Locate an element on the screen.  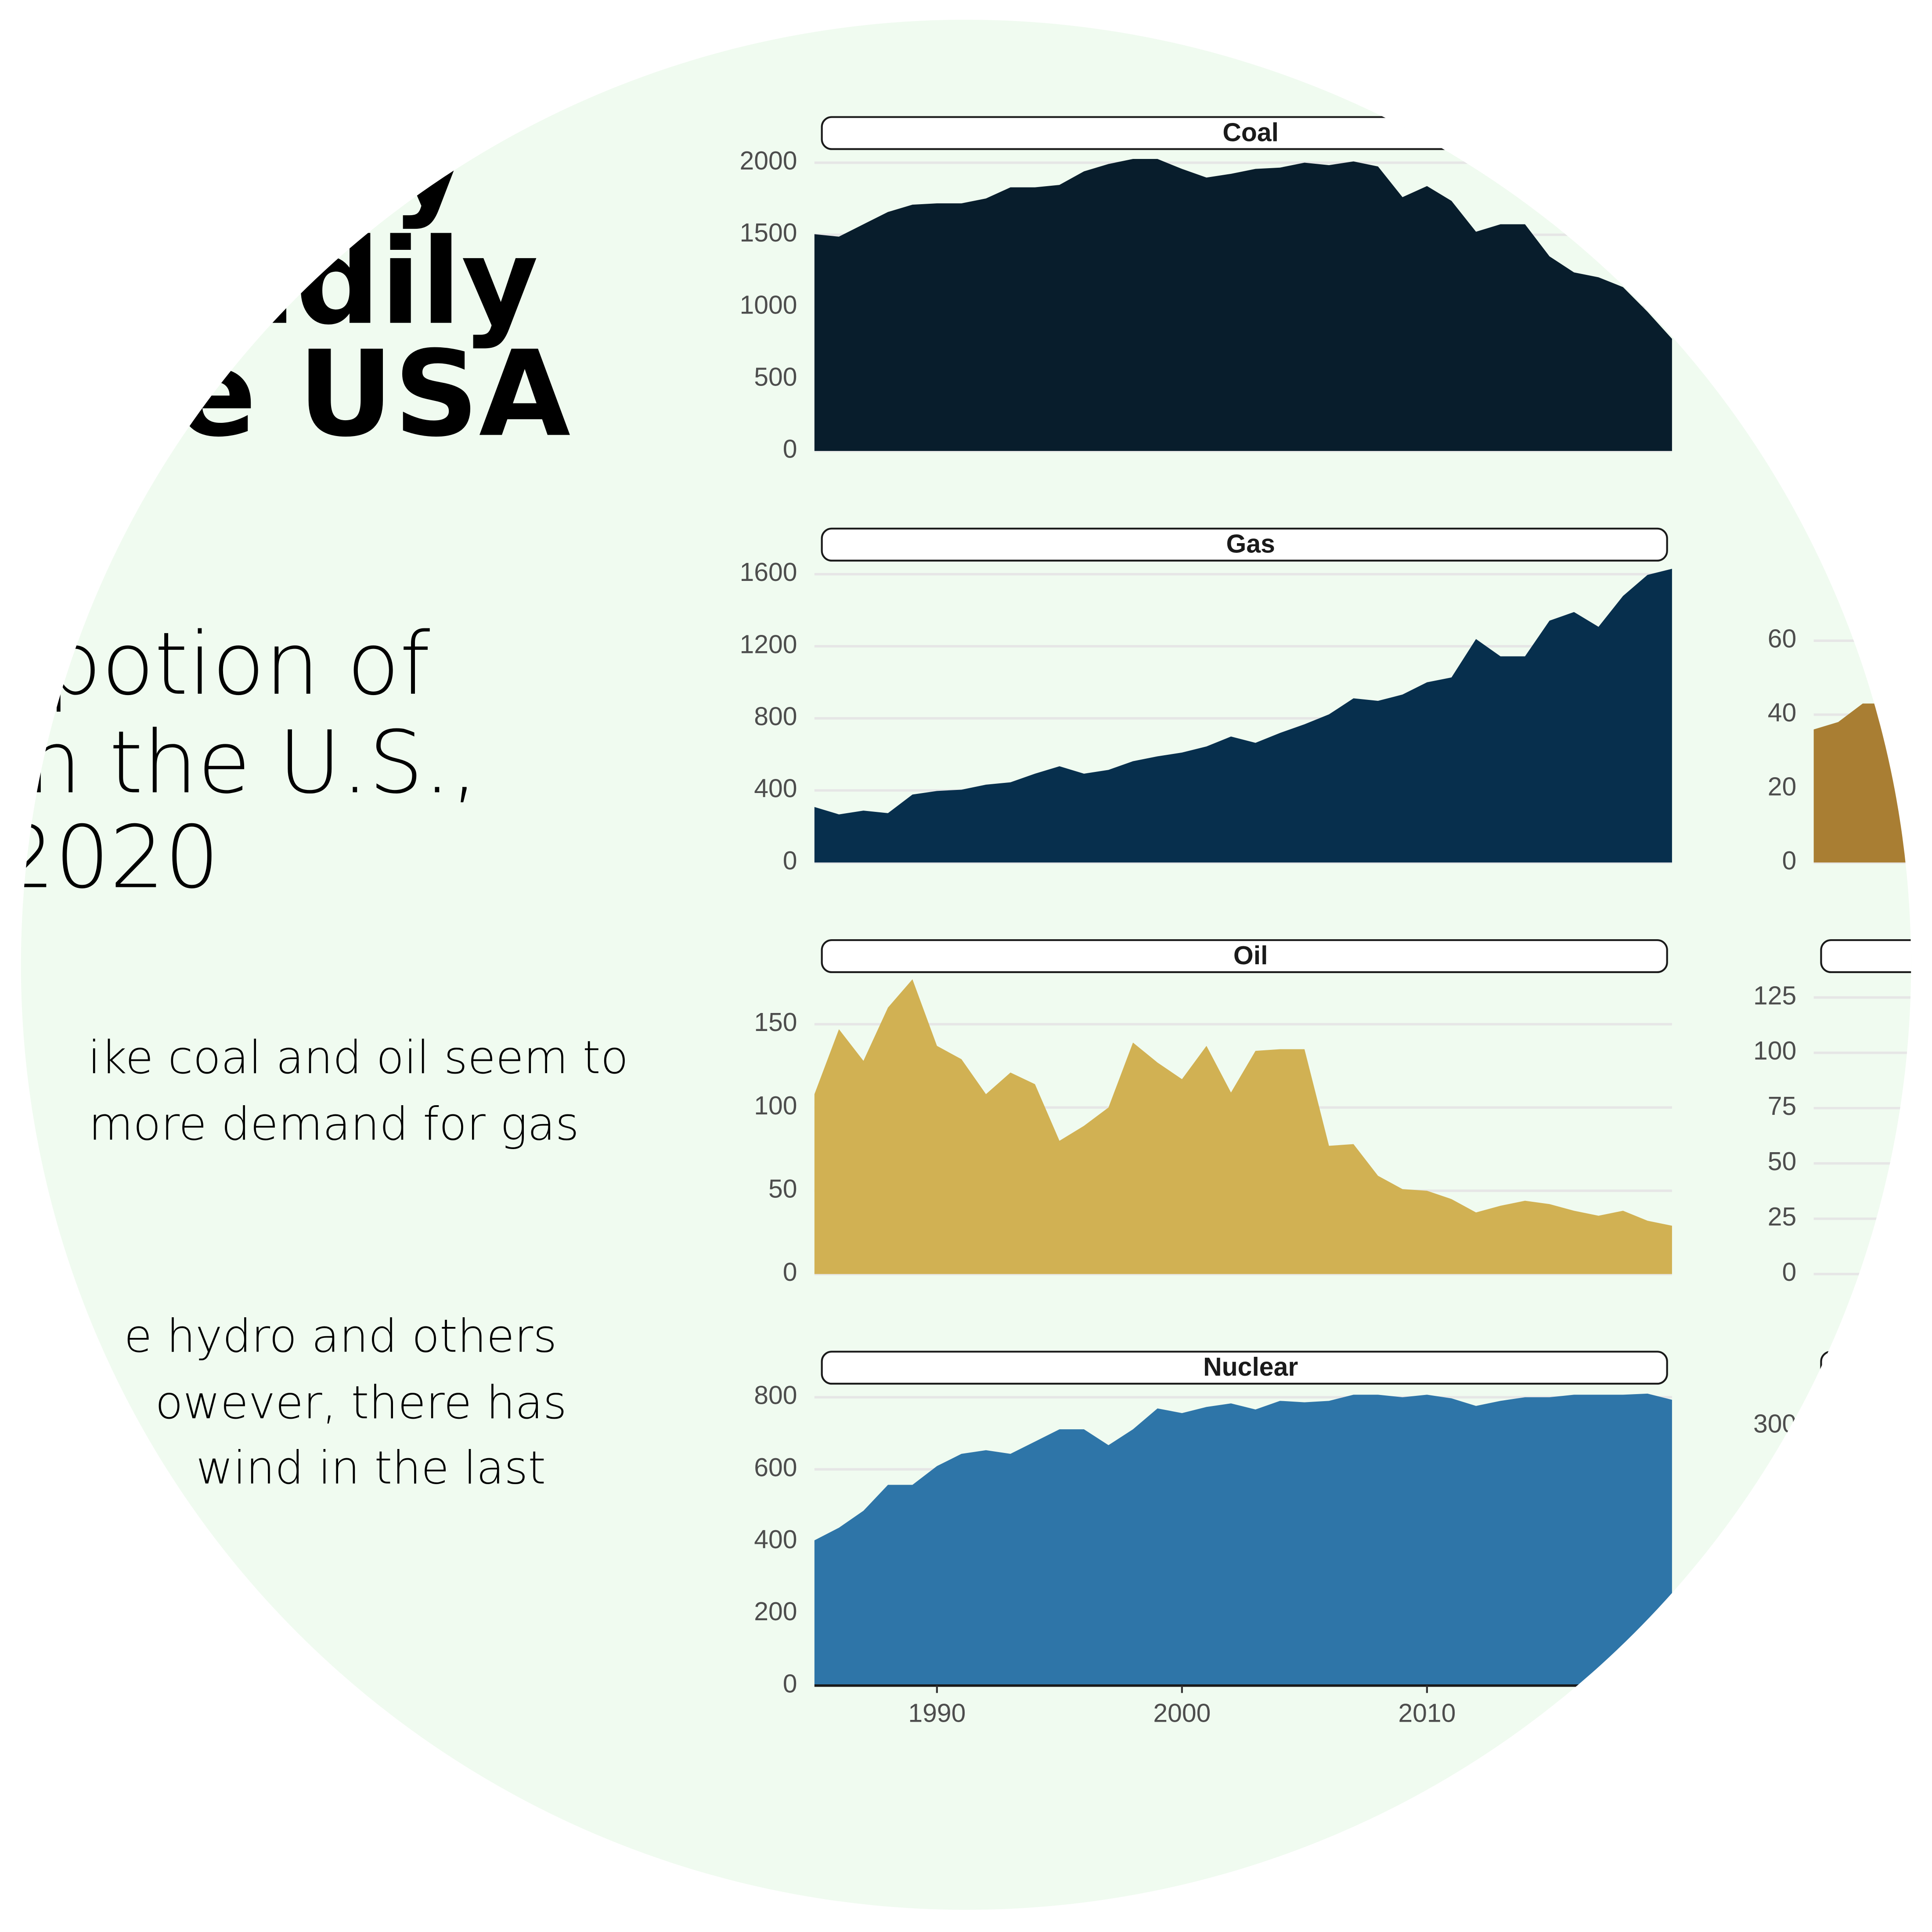
x-tick-label: 2010 is located at coordinates (1427, 1714).